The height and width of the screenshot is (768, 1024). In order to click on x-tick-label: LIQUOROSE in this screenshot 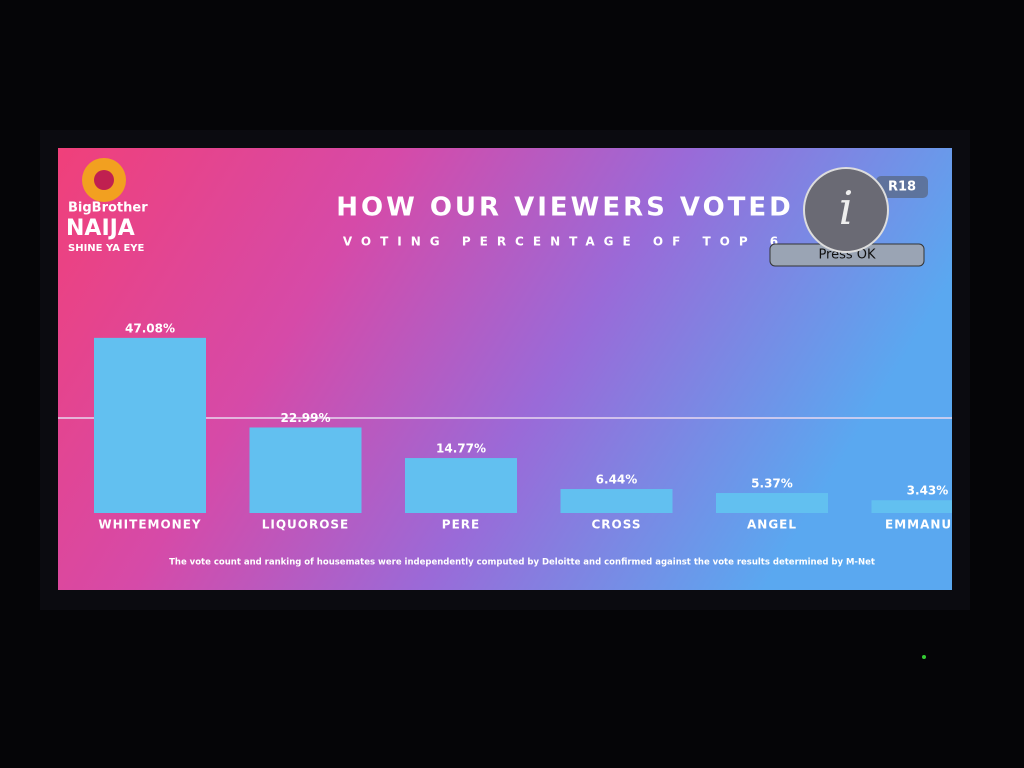, I will do `click(306, 525)`.